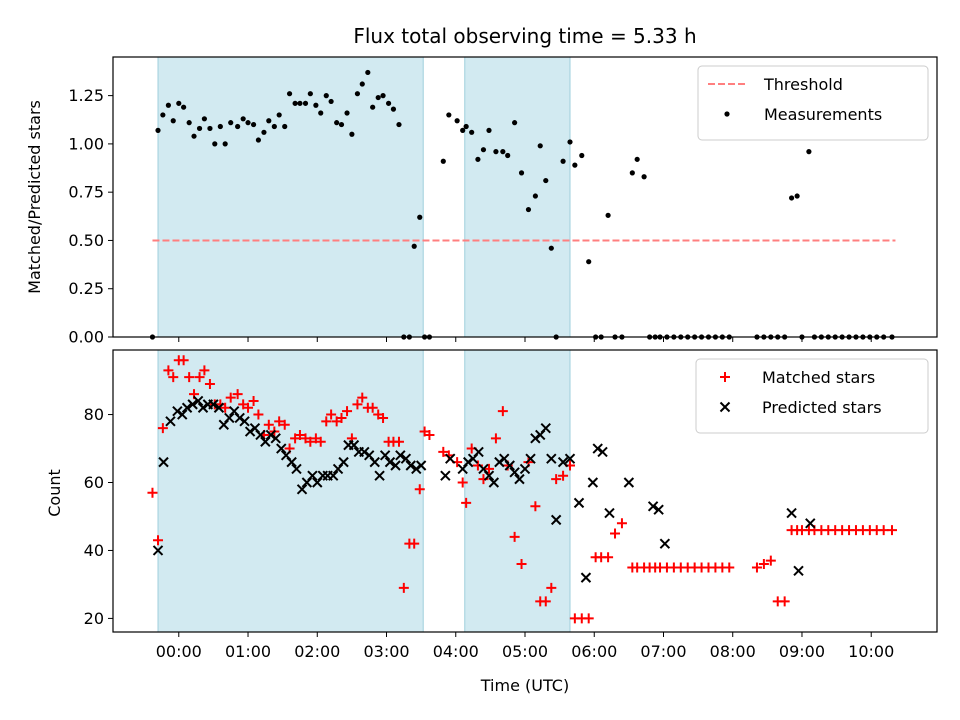  What do you see at coordinates (94, 550) in the screenshot?
I see `y-tick-label: 40` at bounding box center [94, 550].